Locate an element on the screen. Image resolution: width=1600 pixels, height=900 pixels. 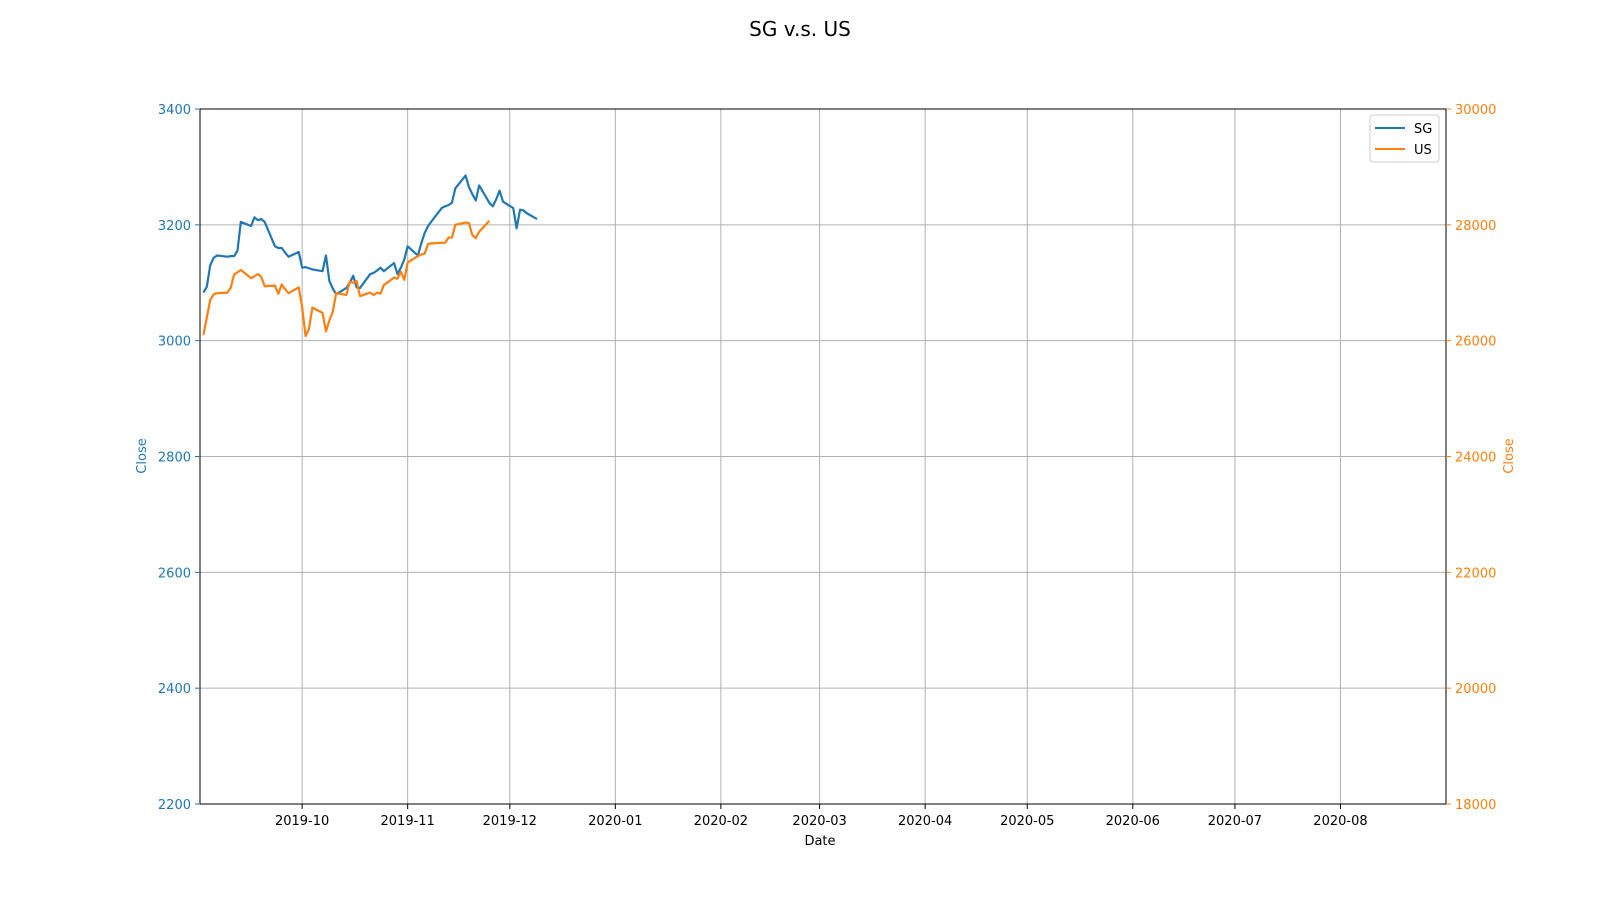
right-y-tick-label: 30000 is located at coordinates (1475, 110).